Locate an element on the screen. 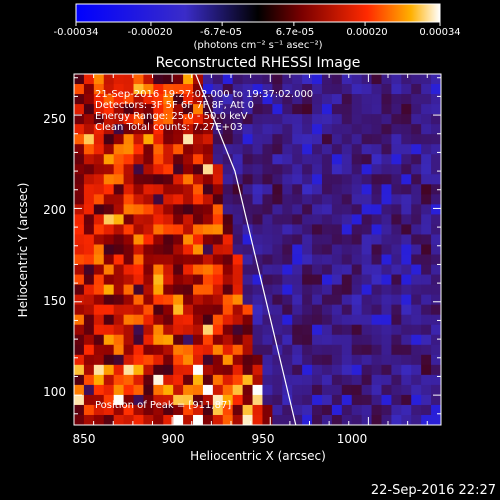  annotation-detectors: Detectors: 3F 5F 6F 7F 8F, Att 0 is located at coordinates (174, 105).